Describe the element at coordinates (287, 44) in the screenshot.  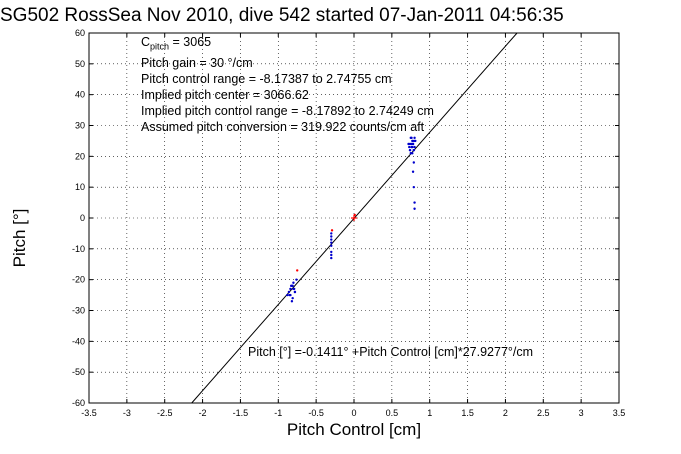
I see `annotation-c-pitch: Cpitch = 3065` at that location.